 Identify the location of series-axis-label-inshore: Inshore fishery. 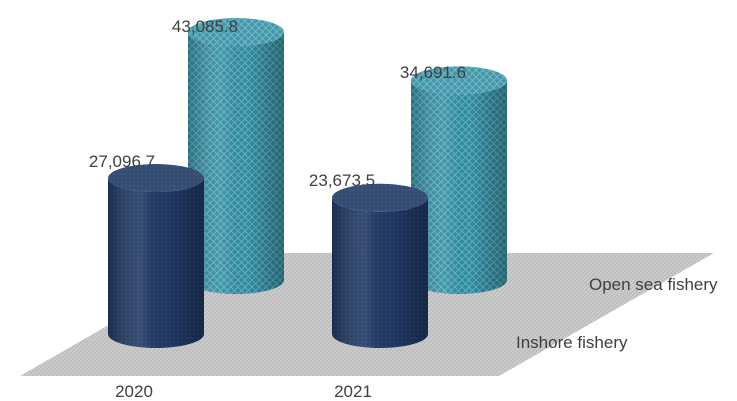
(572, 342).